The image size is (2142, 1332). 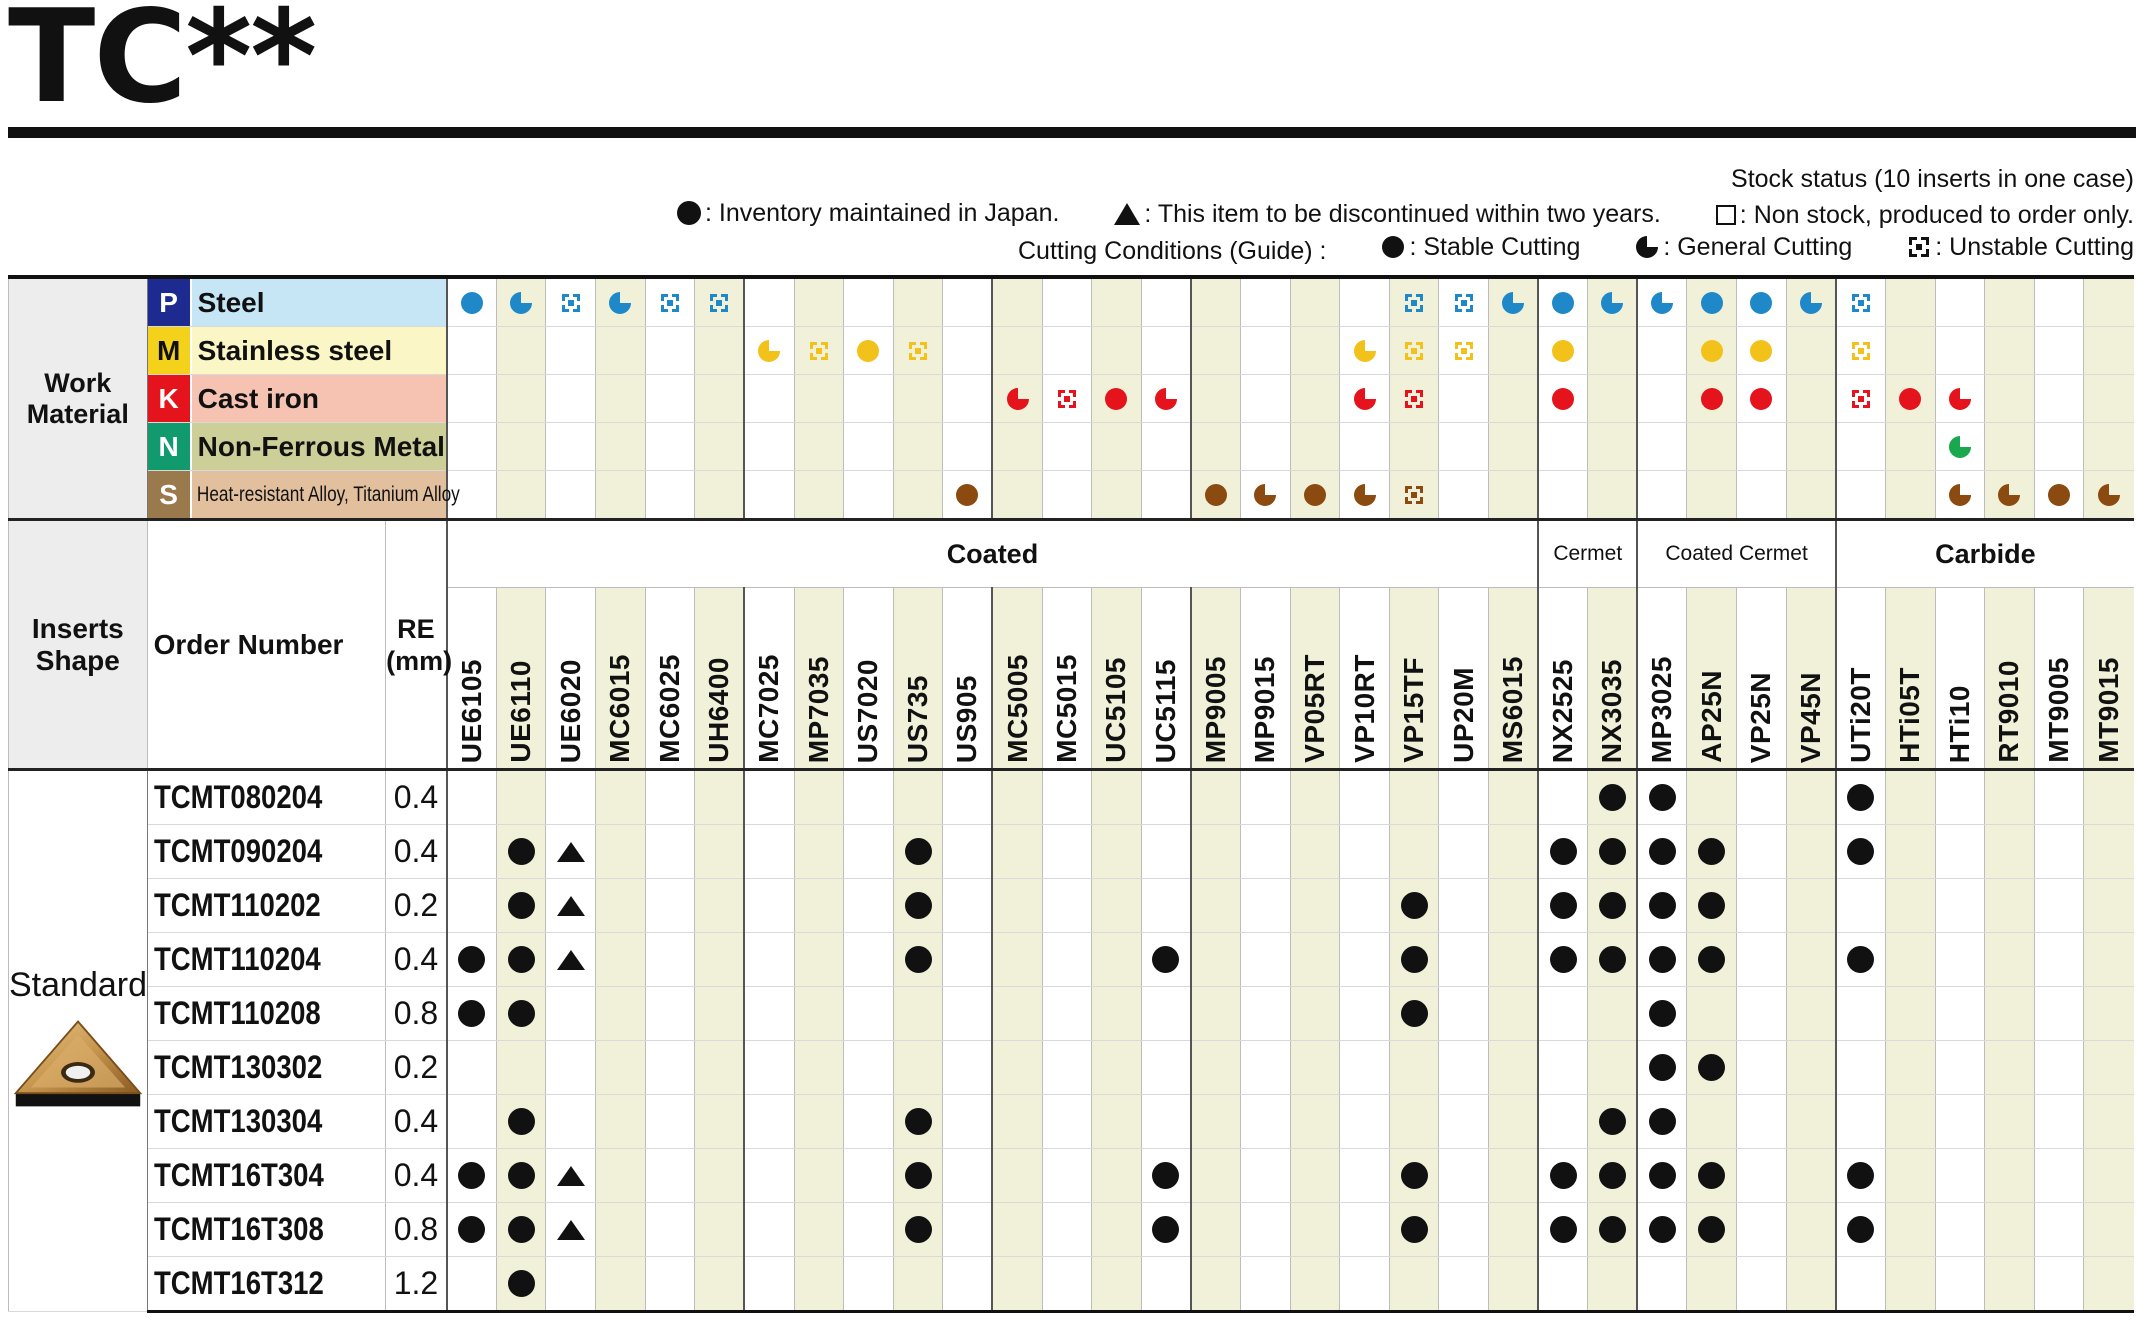 I want to click on grade-column-header: MC6015, so click(x=620, y=678).